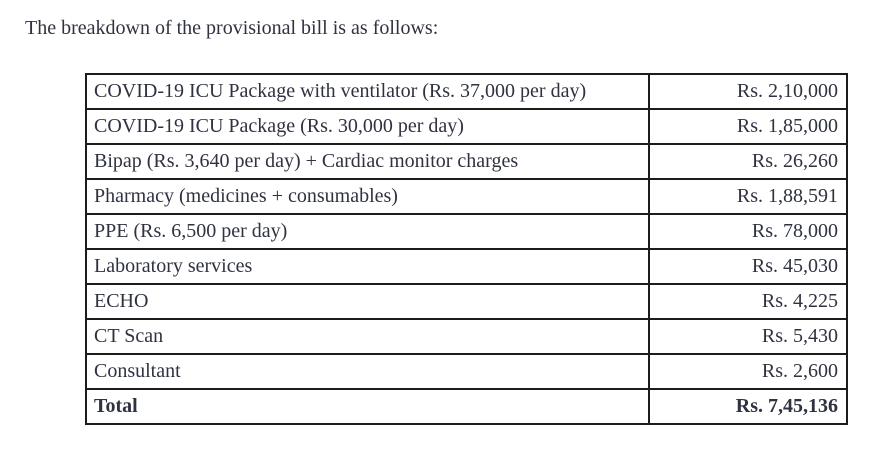 This screenshot has width=885, height=461. Describe the element at coordinates (367, 301) in the screenshot. I see `bill-item-label: ECHO` at that location.